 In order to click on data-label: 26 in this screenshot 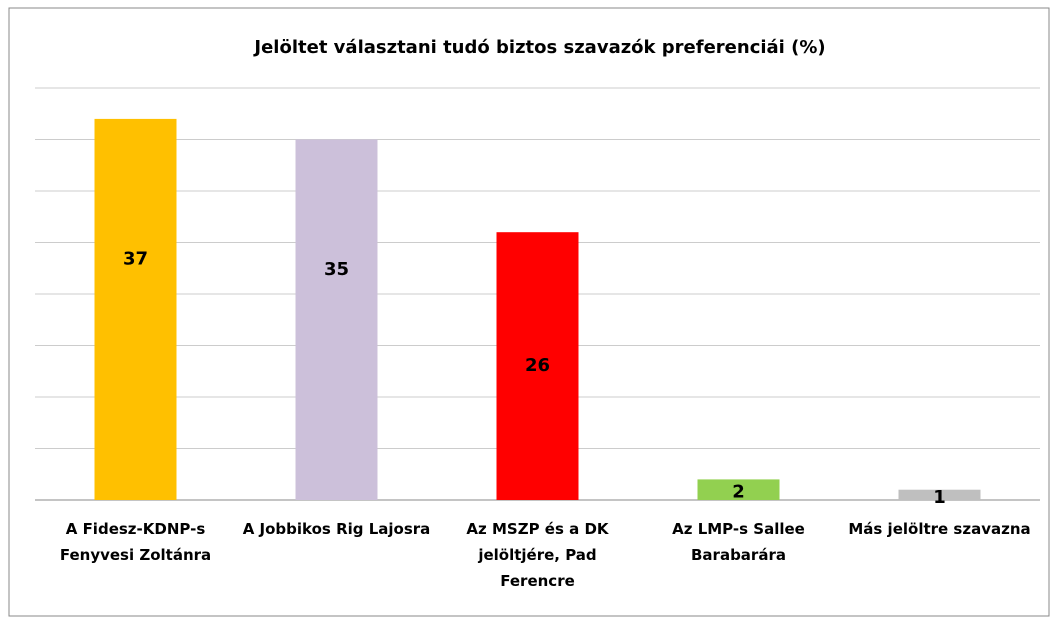, I will do `click(537, 365)`.